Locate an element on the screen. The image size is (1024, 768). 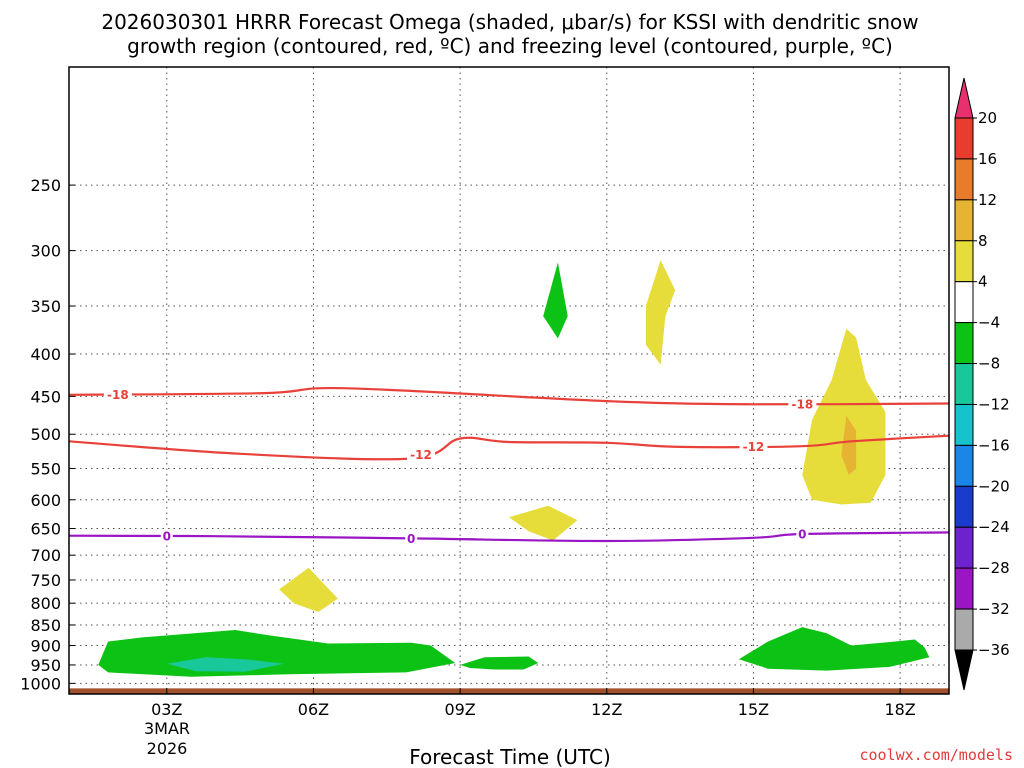
y-tick-label-500: 500 is located at coordinates (45, 434).